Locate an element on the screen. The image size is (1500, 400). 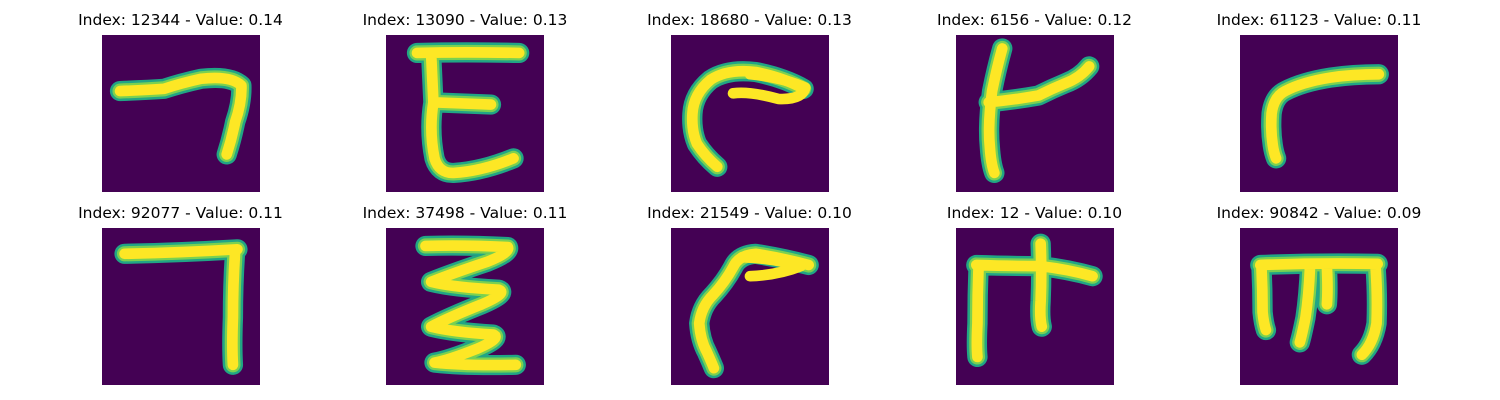
panel-7: Index: 37498 - Value: 0.11 is located at coordinates (465, 289).